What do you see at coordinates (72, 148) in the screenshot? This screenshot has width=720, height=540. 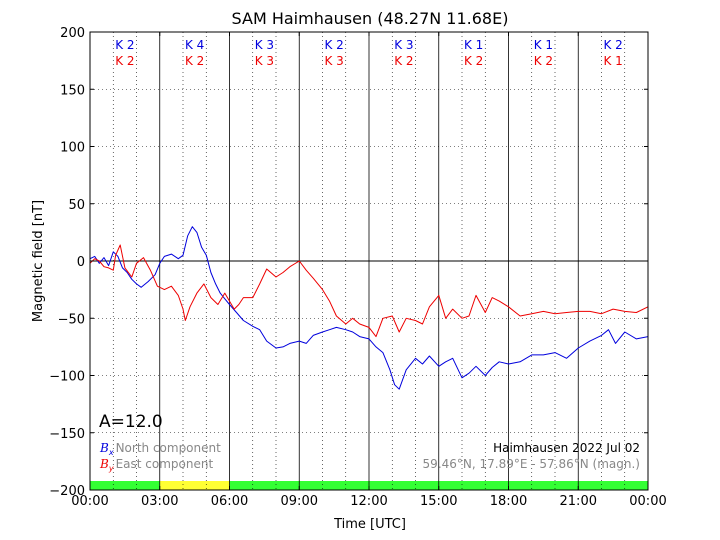 I see `y-tick-label-2: 100` at bounding box center [72, 148].